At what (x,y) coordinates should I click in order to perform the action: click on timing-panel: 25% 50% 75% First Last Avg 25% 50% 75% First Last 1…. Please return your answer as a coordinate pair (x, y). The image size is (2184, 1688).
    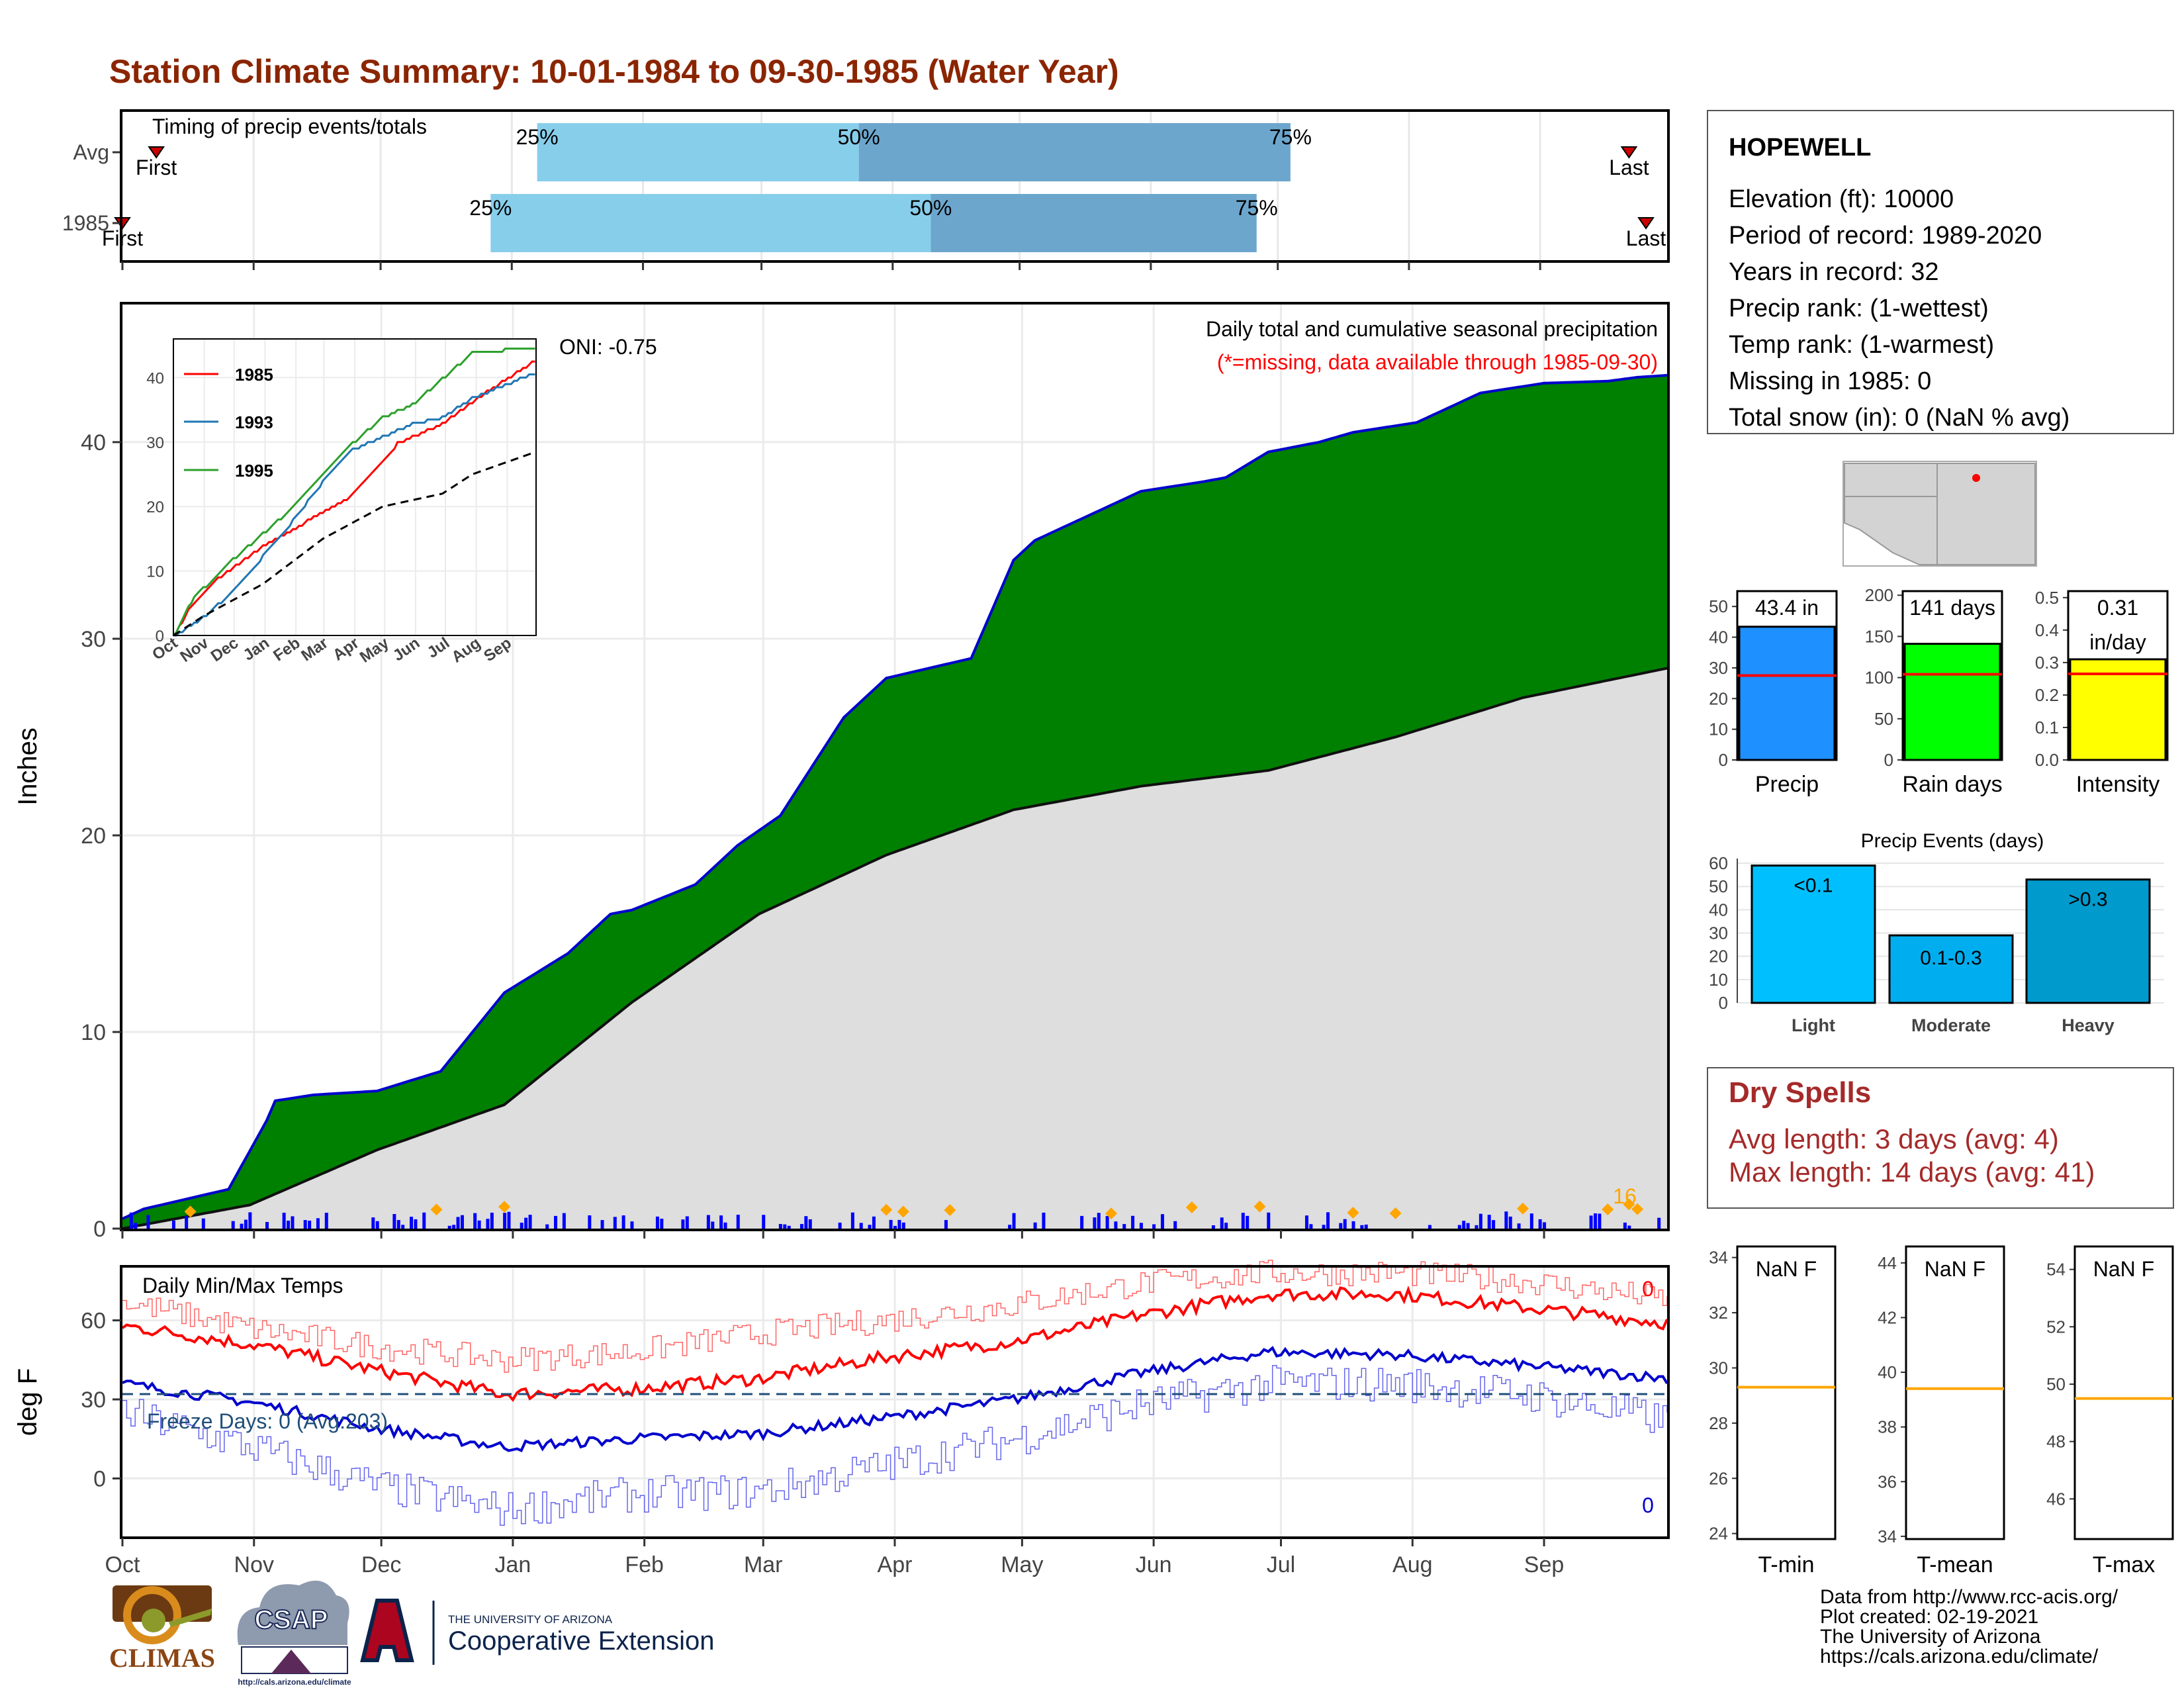
    Looking at the image, I should click on (866, 189).